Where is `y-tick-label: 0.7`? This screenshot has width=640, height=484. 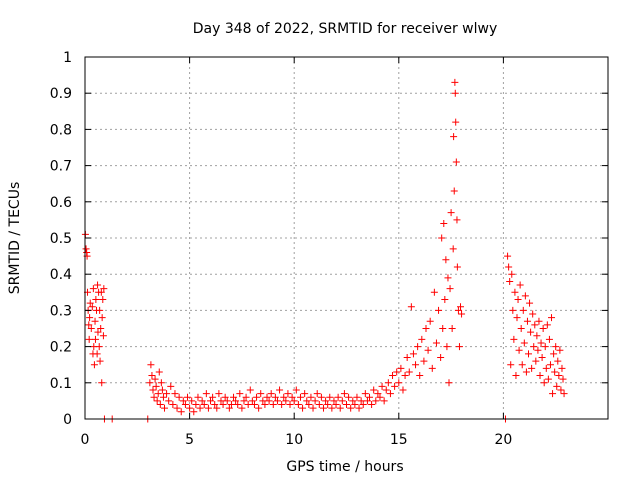 y-tick-label: 0.7 is located at coordinates (61, 167).